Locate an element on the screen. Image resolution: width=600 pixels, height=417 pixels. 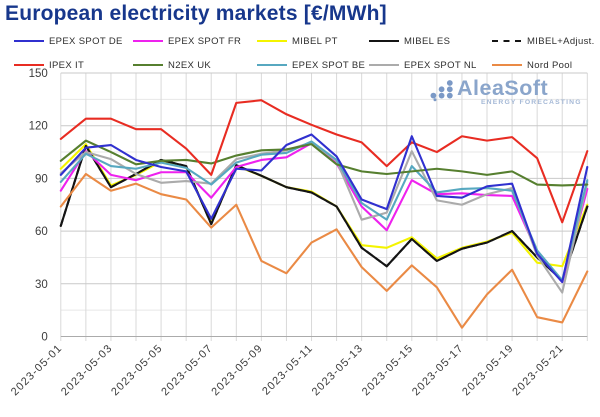
chart-title: European electricity markets [€/MWh] is located at coordinates (196, 13).